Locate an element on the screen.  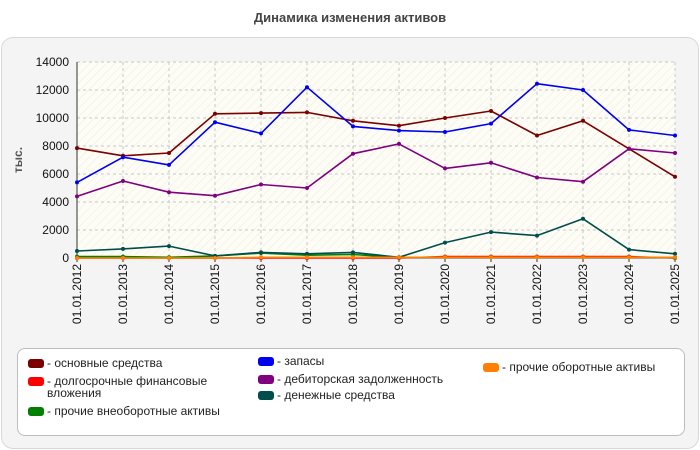
y-axis-label: тыс. is located at coordinates (18, 160).